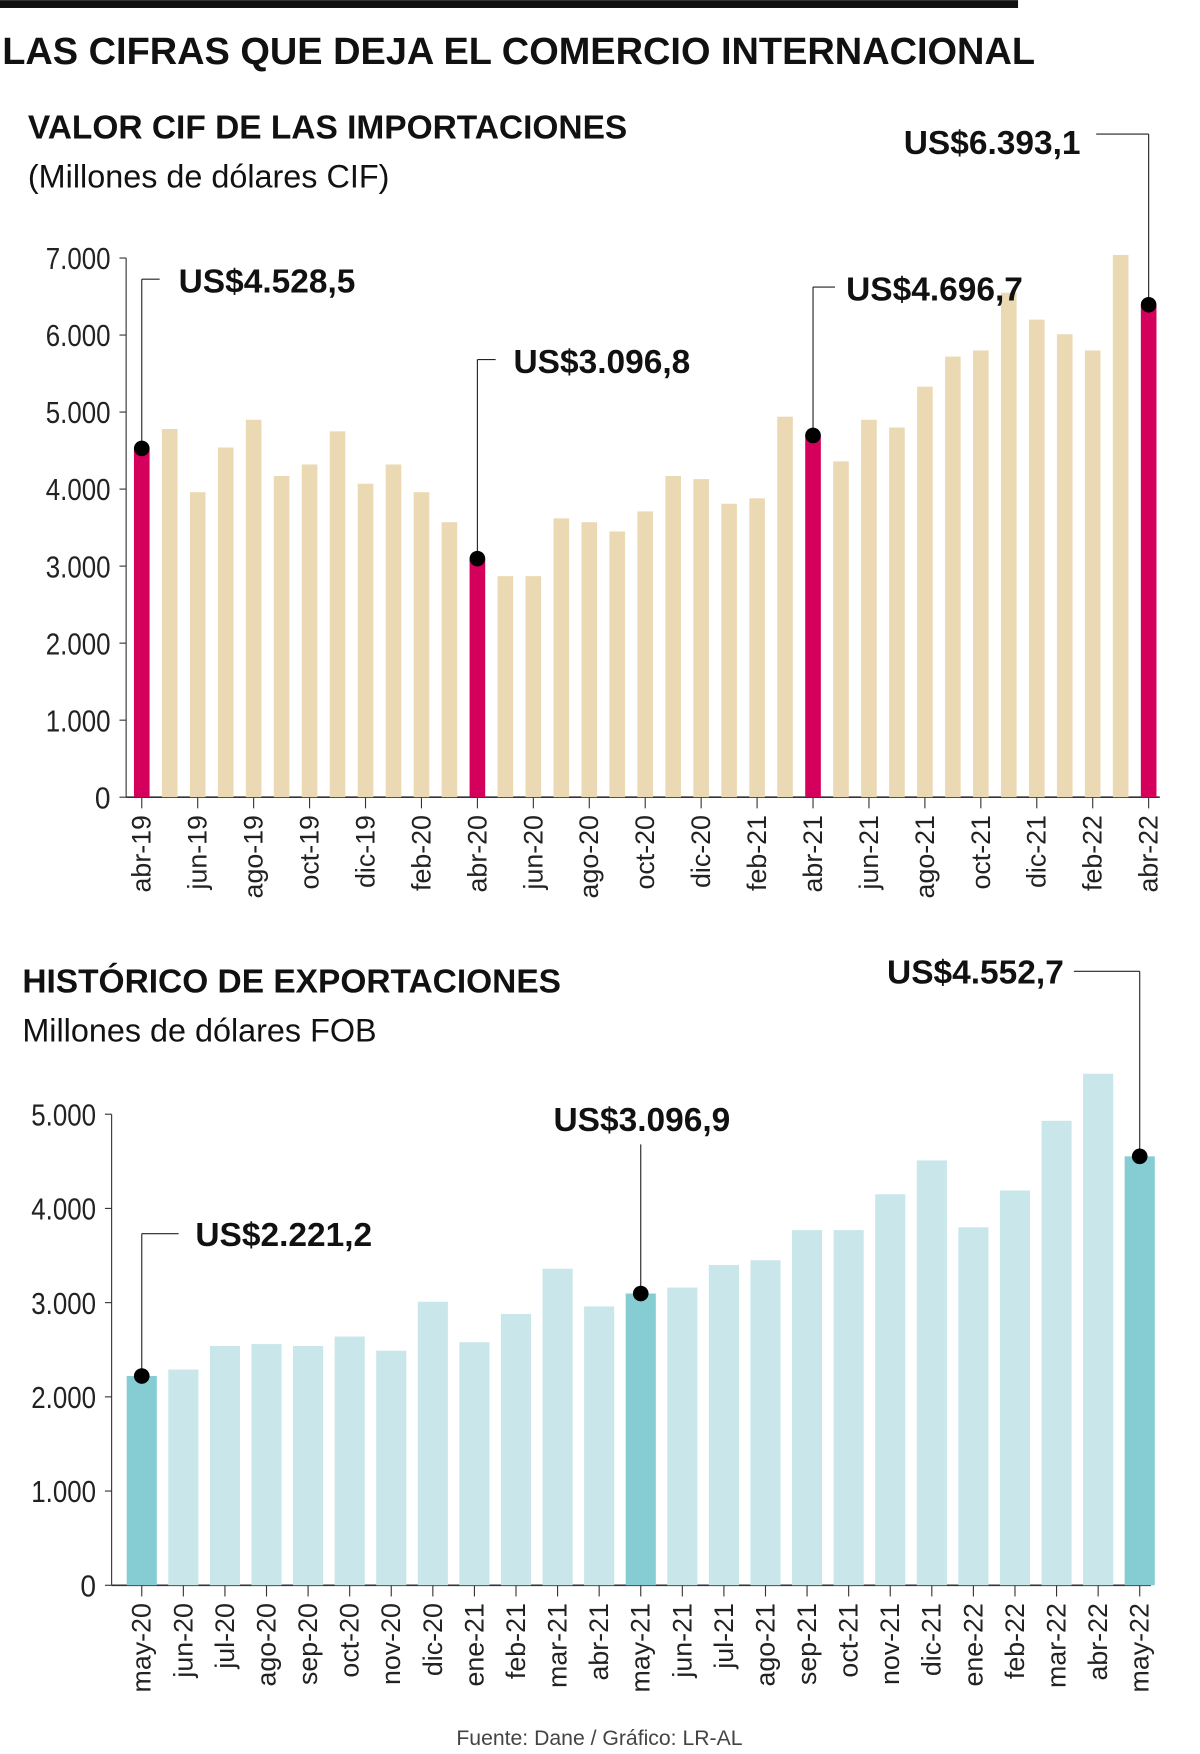  Describe the element at coordinates (308, 1644) in the screenshot. I see `exports-x-tick-label: sep-20` at that location.